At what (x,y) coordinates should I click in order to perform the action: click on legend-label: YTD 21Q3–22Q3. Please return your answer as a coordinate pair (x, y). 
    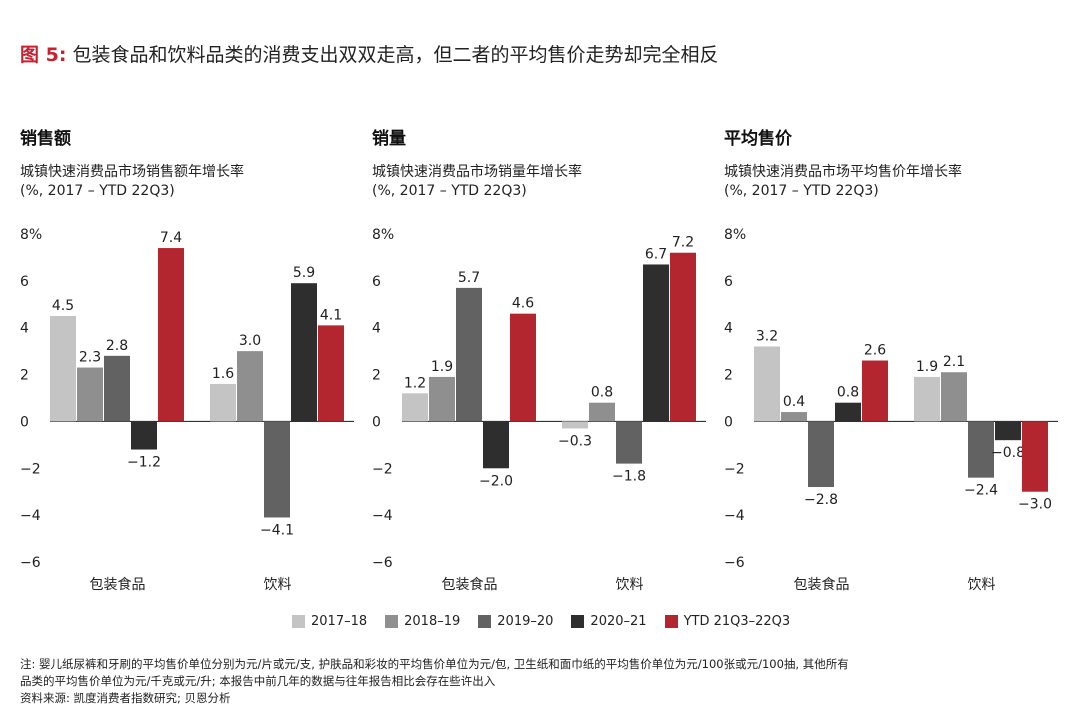
    Looking at the image, I should click on (737, 621).